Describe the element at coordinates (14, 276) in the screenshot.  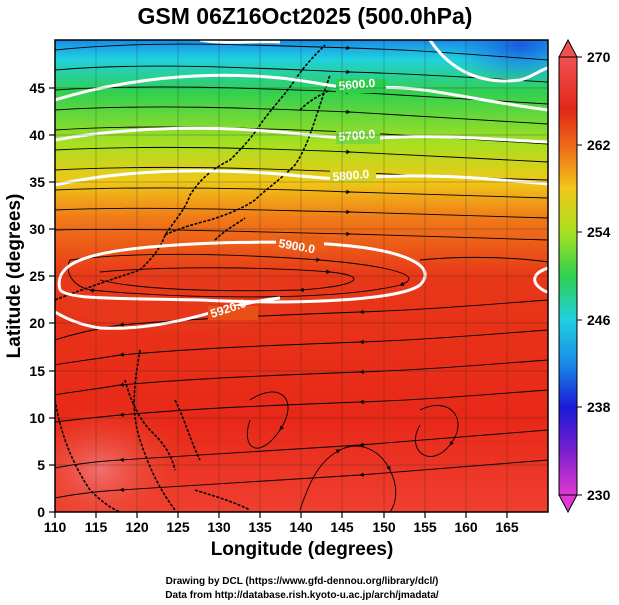
I see `y-axis-title: Latitude (degrees)` at that location.